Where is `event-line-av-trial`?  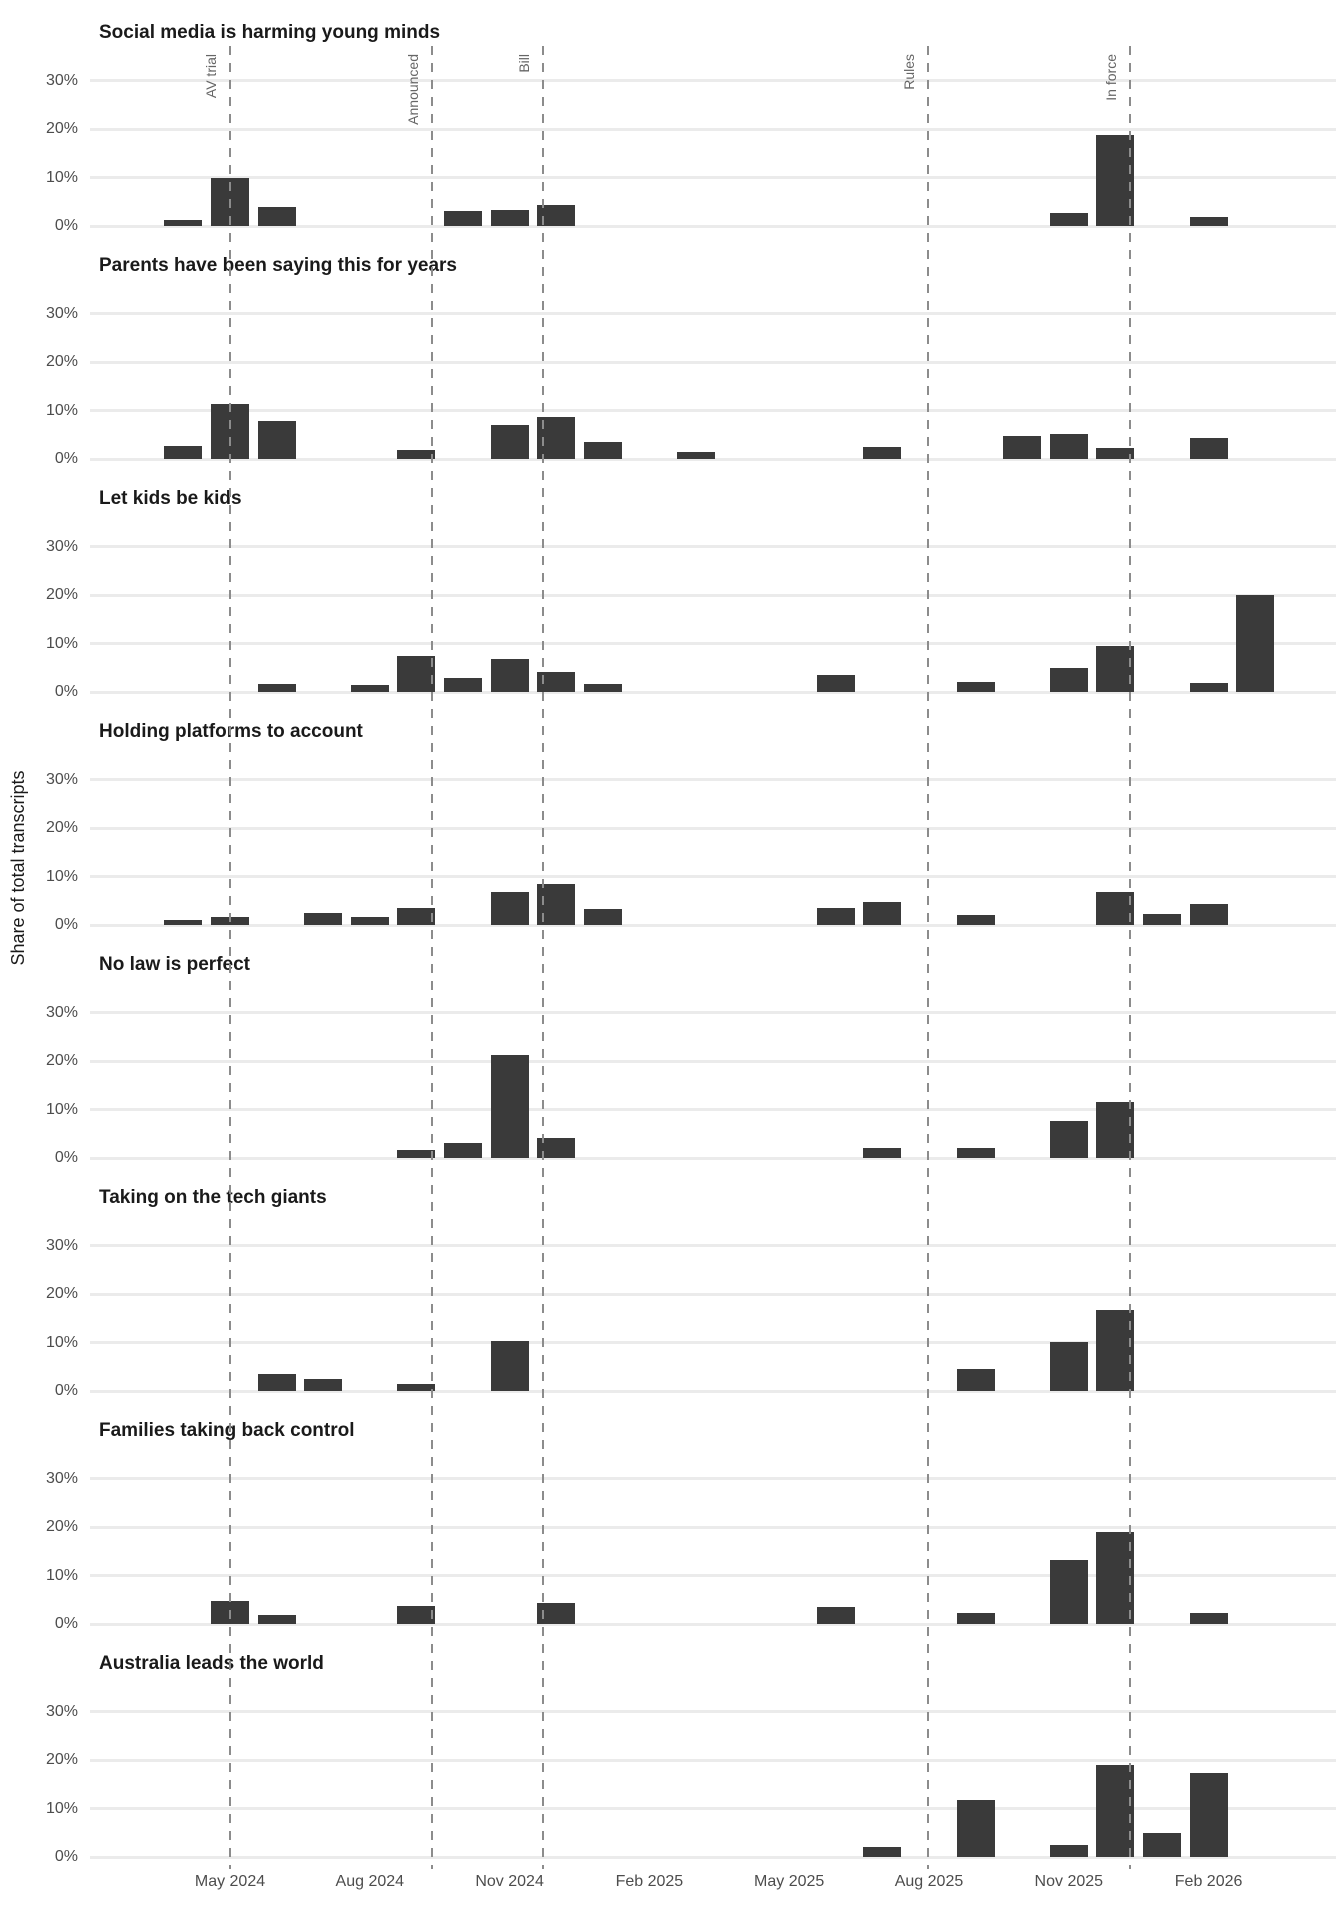 event-line-av-trial is located at coordinates (230, 957).